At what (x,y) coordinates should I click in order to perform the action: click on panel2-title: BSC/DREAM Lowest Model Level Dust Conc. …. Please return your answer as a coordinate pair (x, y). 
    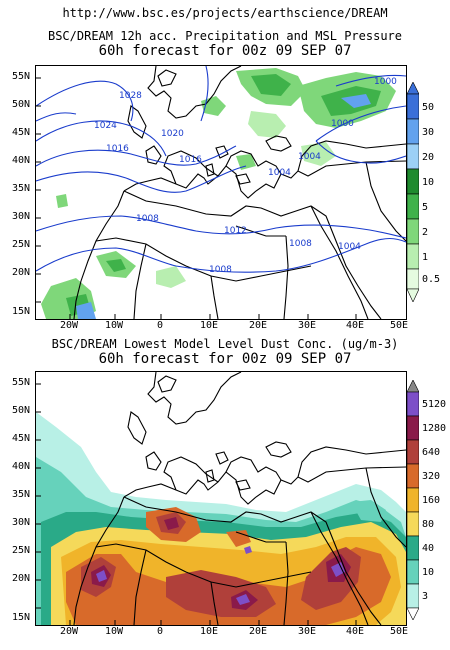
    Looking at the image, I should click on (225, 344).